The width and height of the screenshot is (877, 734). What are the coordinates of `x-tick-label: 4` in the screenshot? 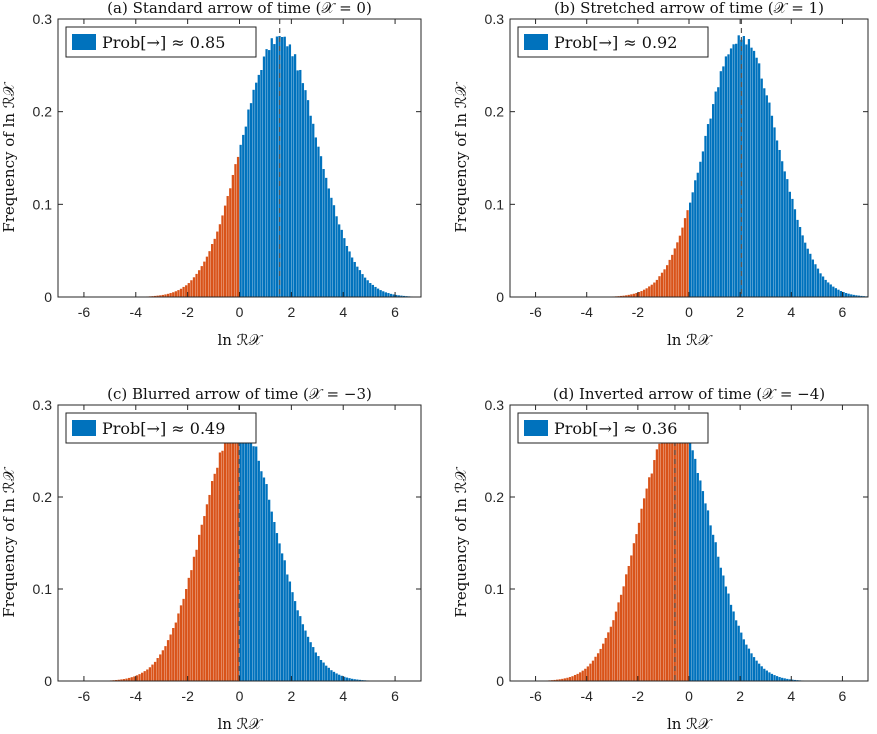 It's located at (343, 312).